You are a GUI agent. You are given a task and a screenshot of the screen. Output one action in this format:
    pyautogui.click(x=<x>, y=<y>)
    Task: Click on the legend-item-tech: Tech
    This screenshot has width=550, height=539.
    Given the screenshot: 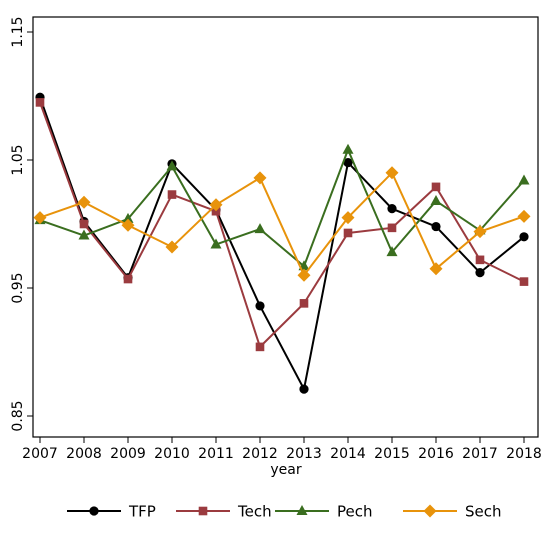 What is the action you would take?
    pyautogui.click(x=224, y=512)
    